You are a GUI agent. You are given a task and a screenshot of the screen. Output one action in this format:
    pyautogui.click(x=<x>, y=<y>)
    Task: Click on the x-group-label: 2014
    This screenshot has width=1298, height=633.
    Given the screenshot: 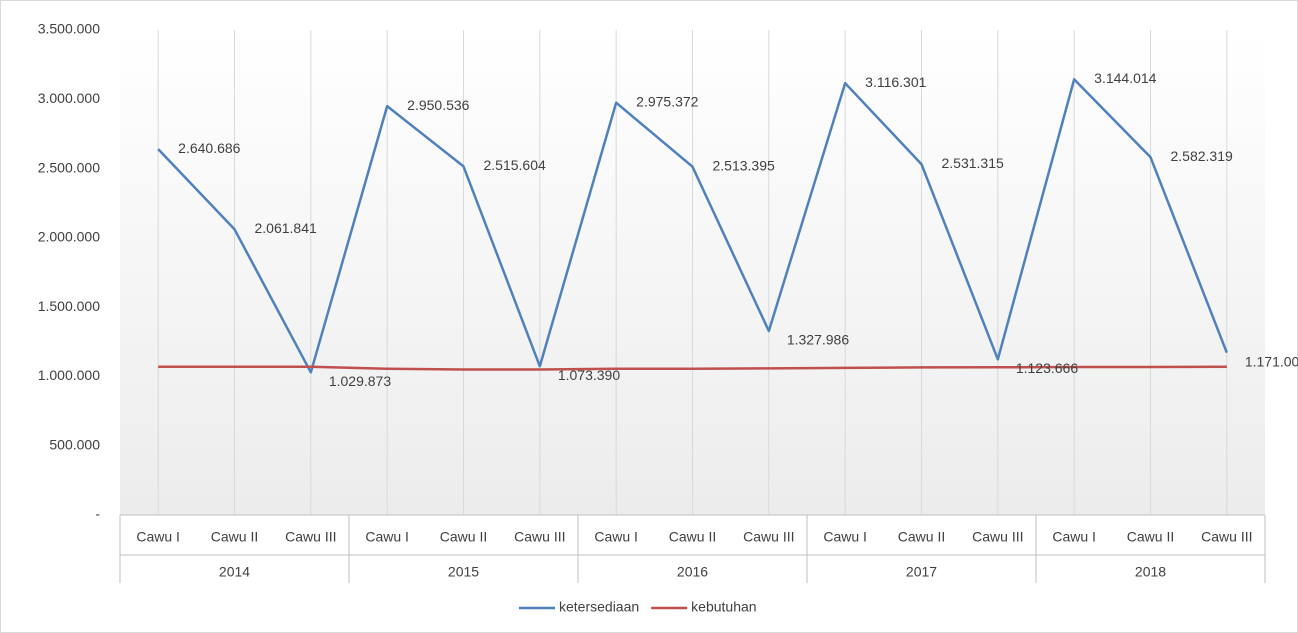 What is the action you would take?
    pyautogui.click(x=234, y=572)
    